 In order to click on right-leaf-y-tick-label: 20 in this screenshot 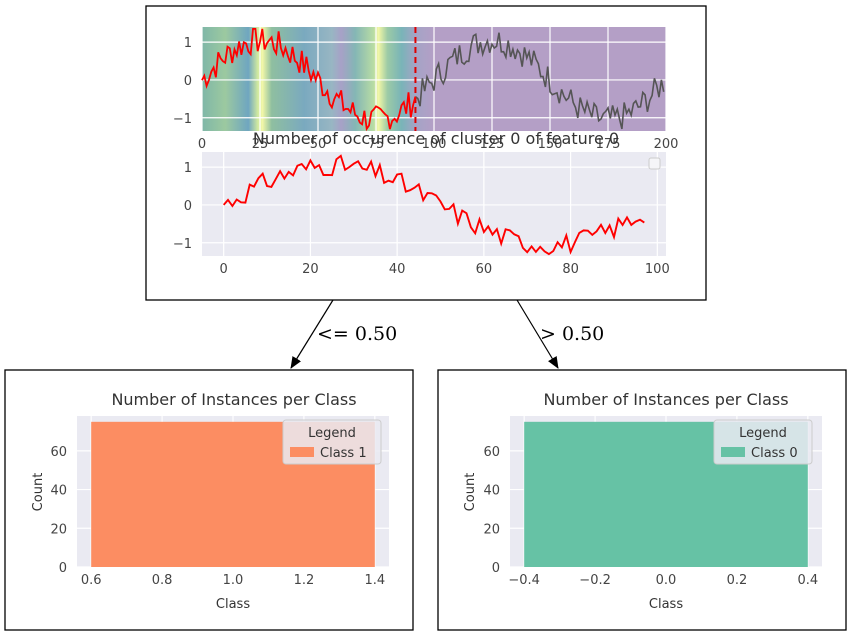, I will do `click(491, 529)`.